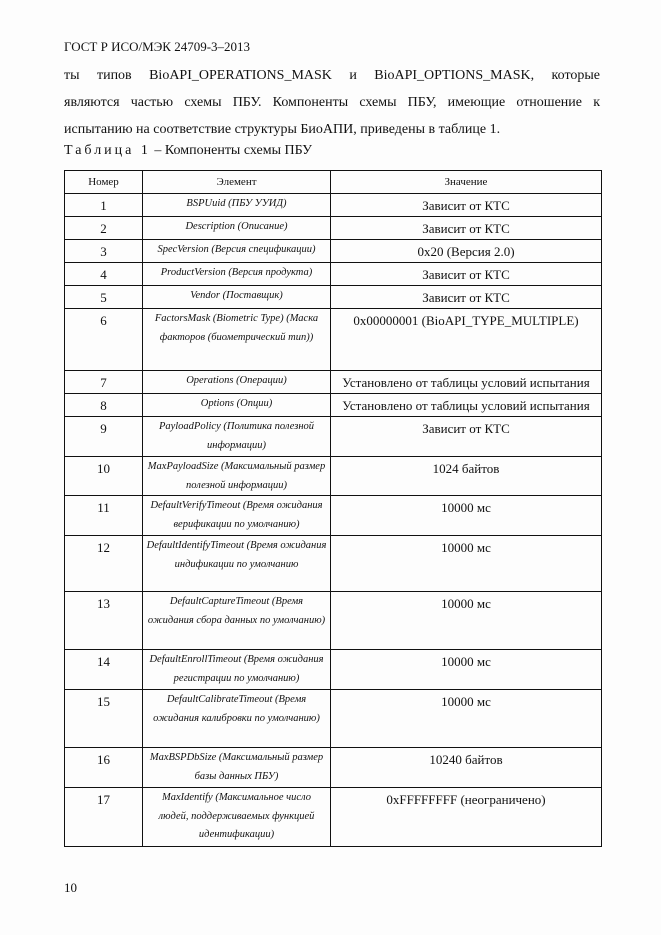 The height and width of the screenshot is (935, 661). What do you see at coordinates (236, 205) in the screenshot?
I see `row-element: BSPUuid (ПБУ УУИД)` at bounding box center [236, 205].